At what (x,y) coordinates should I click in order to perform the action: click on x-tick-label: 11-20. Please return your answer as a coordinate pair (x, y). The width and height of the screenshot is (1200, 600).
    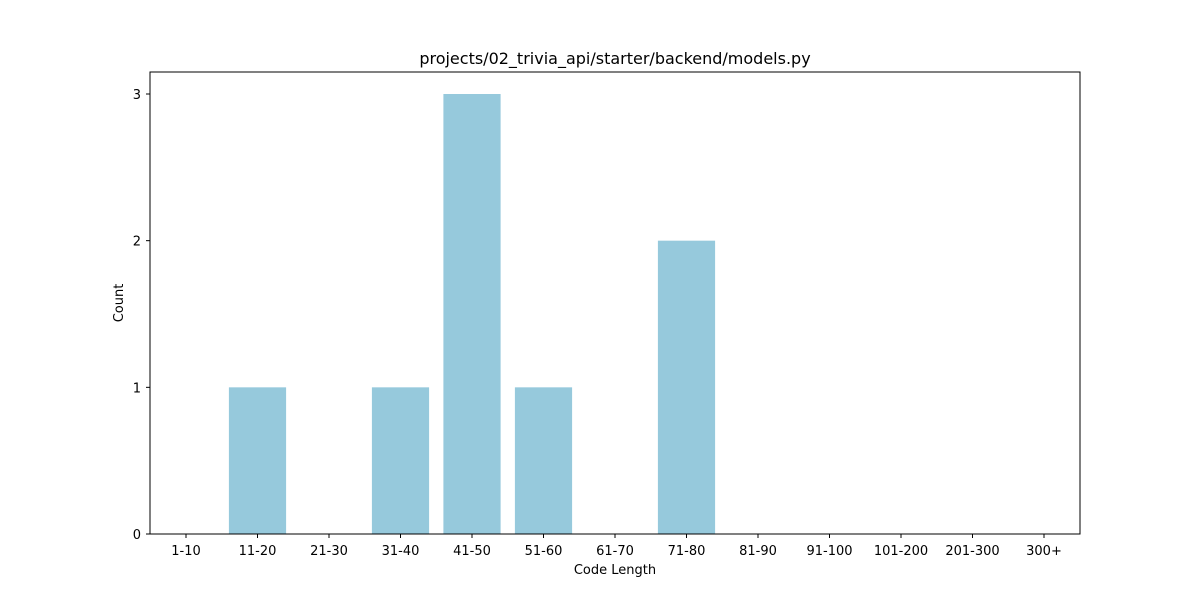
    Looking at the image, I should click on (258, 551).